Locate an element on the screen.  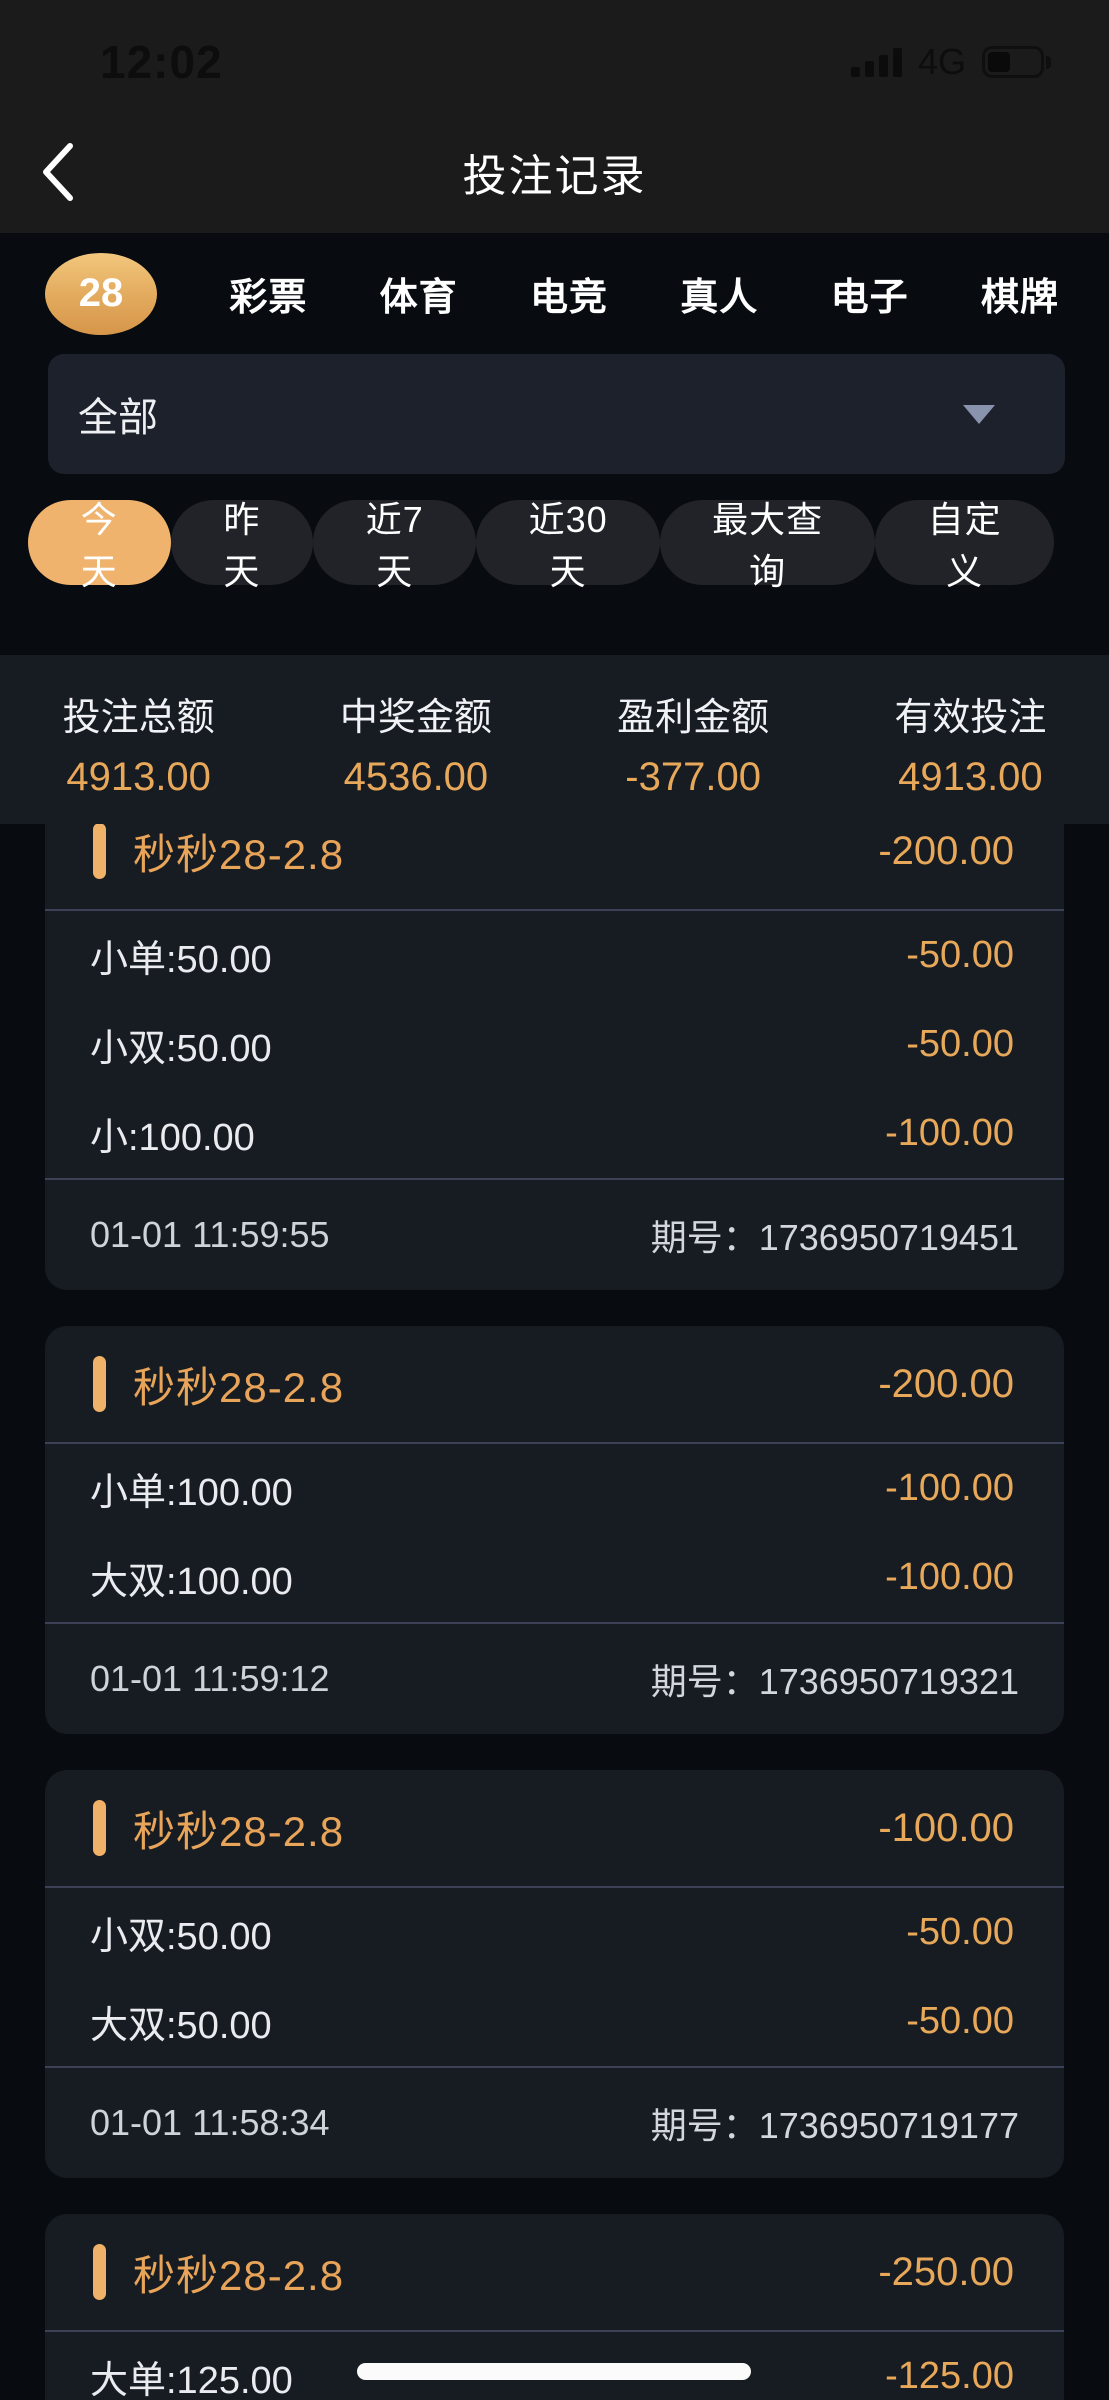
record-issue: 期号：1736950719451 is located at coordinates (835, 1235).